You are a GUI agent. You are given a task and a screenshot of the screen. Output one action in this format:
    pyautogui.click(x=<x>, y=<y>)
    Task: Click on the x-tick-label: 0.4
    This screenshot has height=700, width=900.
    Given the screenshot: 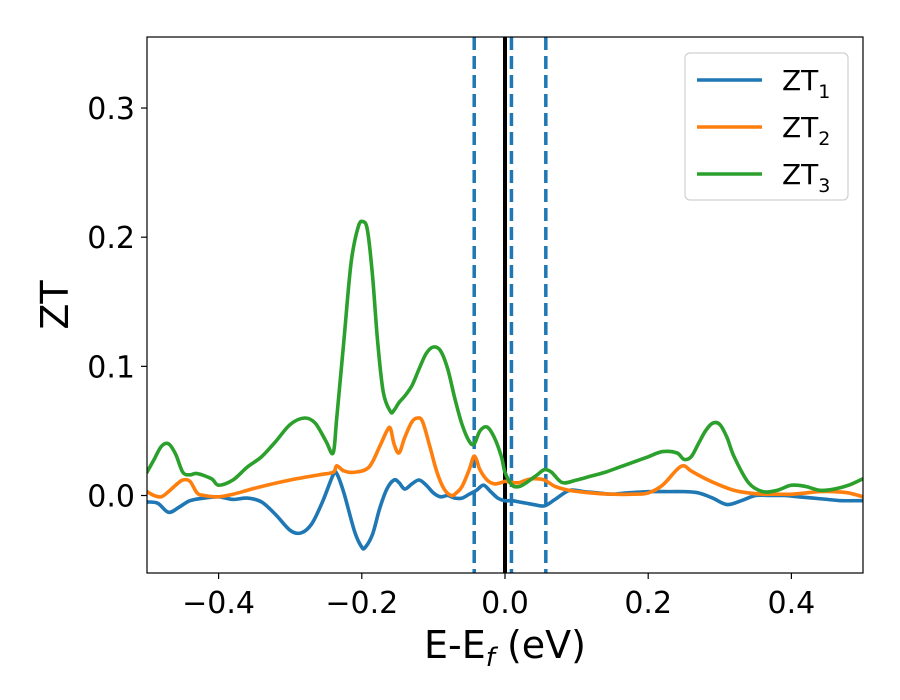 What is the action you would take?
    pyautogui.click(x=792, y=603)
    